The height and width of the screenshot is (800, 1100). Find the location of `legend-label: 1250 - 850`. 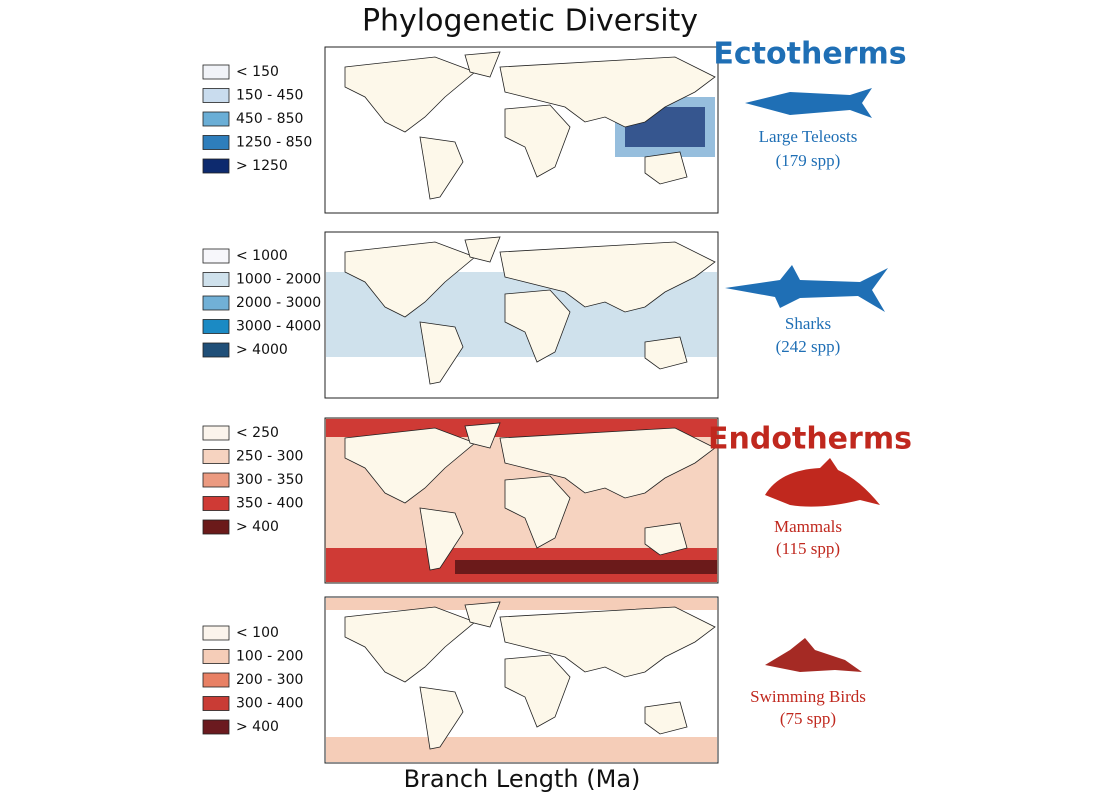

legend-label: 1250 - 850 is located at coordinates (274, 143).